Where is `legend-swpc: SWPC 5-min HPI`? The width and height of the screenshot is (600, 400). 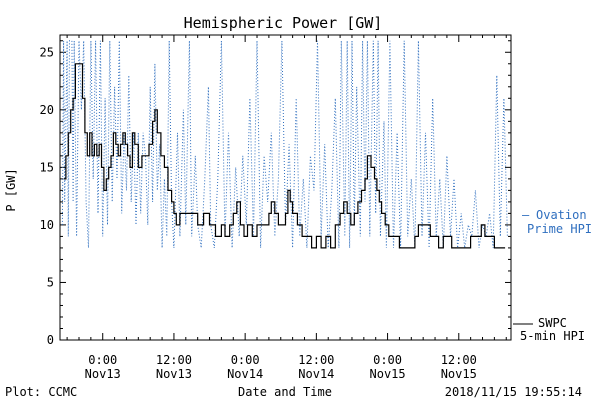
legend-swpc: SWPC 5-min HPI is located at coordinates (549, 329).